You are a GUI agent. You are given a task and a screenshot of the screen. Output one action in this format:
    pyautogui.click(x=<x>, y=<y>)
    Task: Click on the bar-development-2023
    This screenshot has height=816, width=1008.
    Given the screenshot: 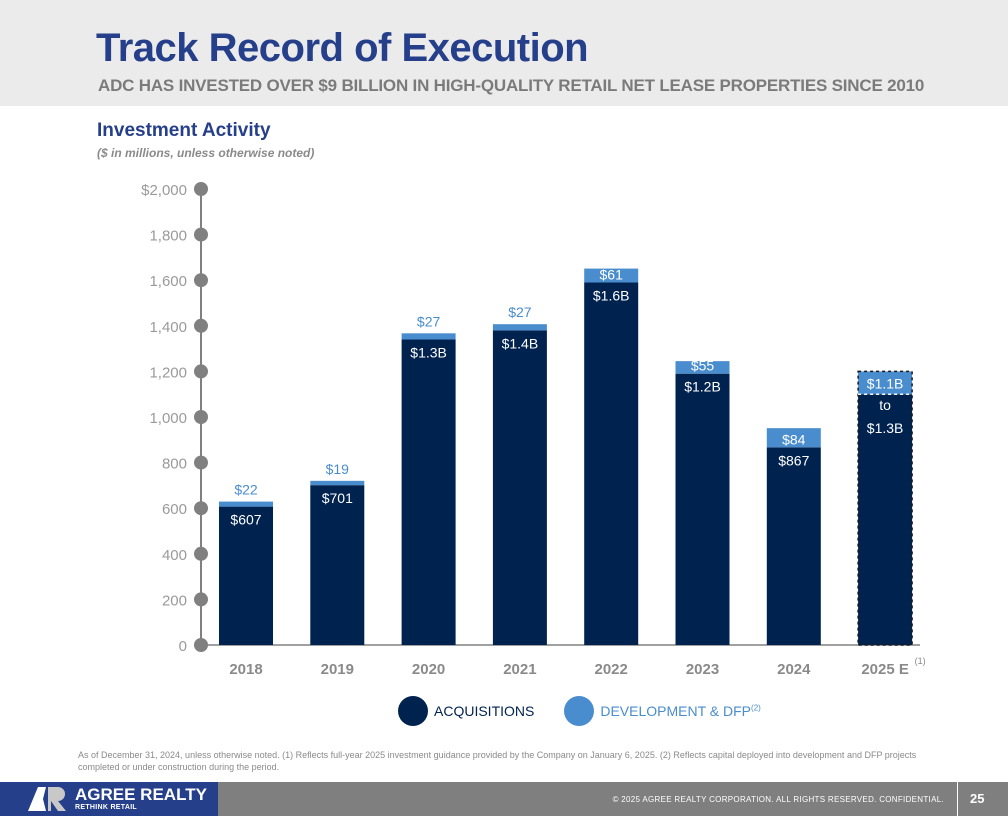 What is the action you would take?
    pyautogui.click(x=702, y=367)
    